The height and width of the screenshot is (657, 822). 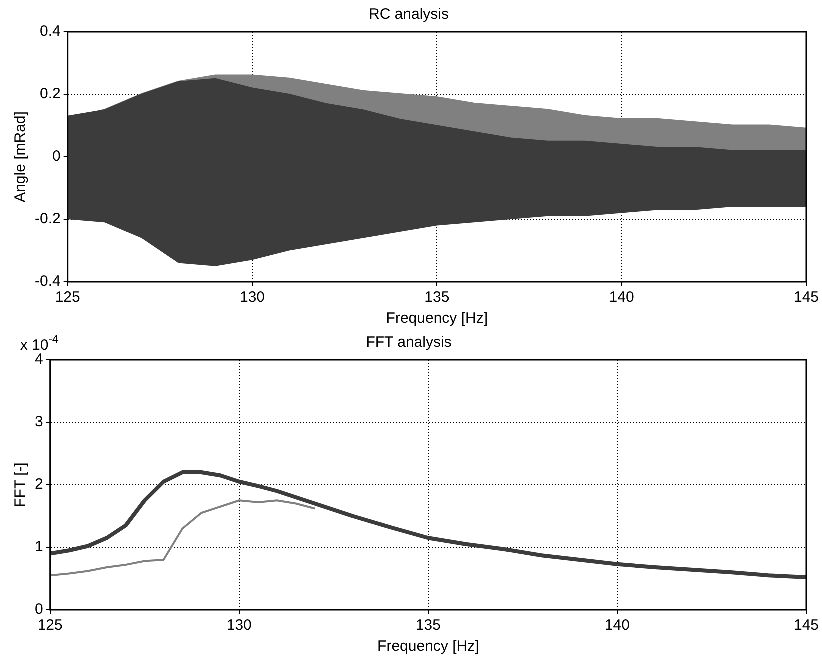 What do you see at coordinates (21, 485) in the screenshot?
I see `y-axis-title: FFT [-]` at bounding box center [21, 485].